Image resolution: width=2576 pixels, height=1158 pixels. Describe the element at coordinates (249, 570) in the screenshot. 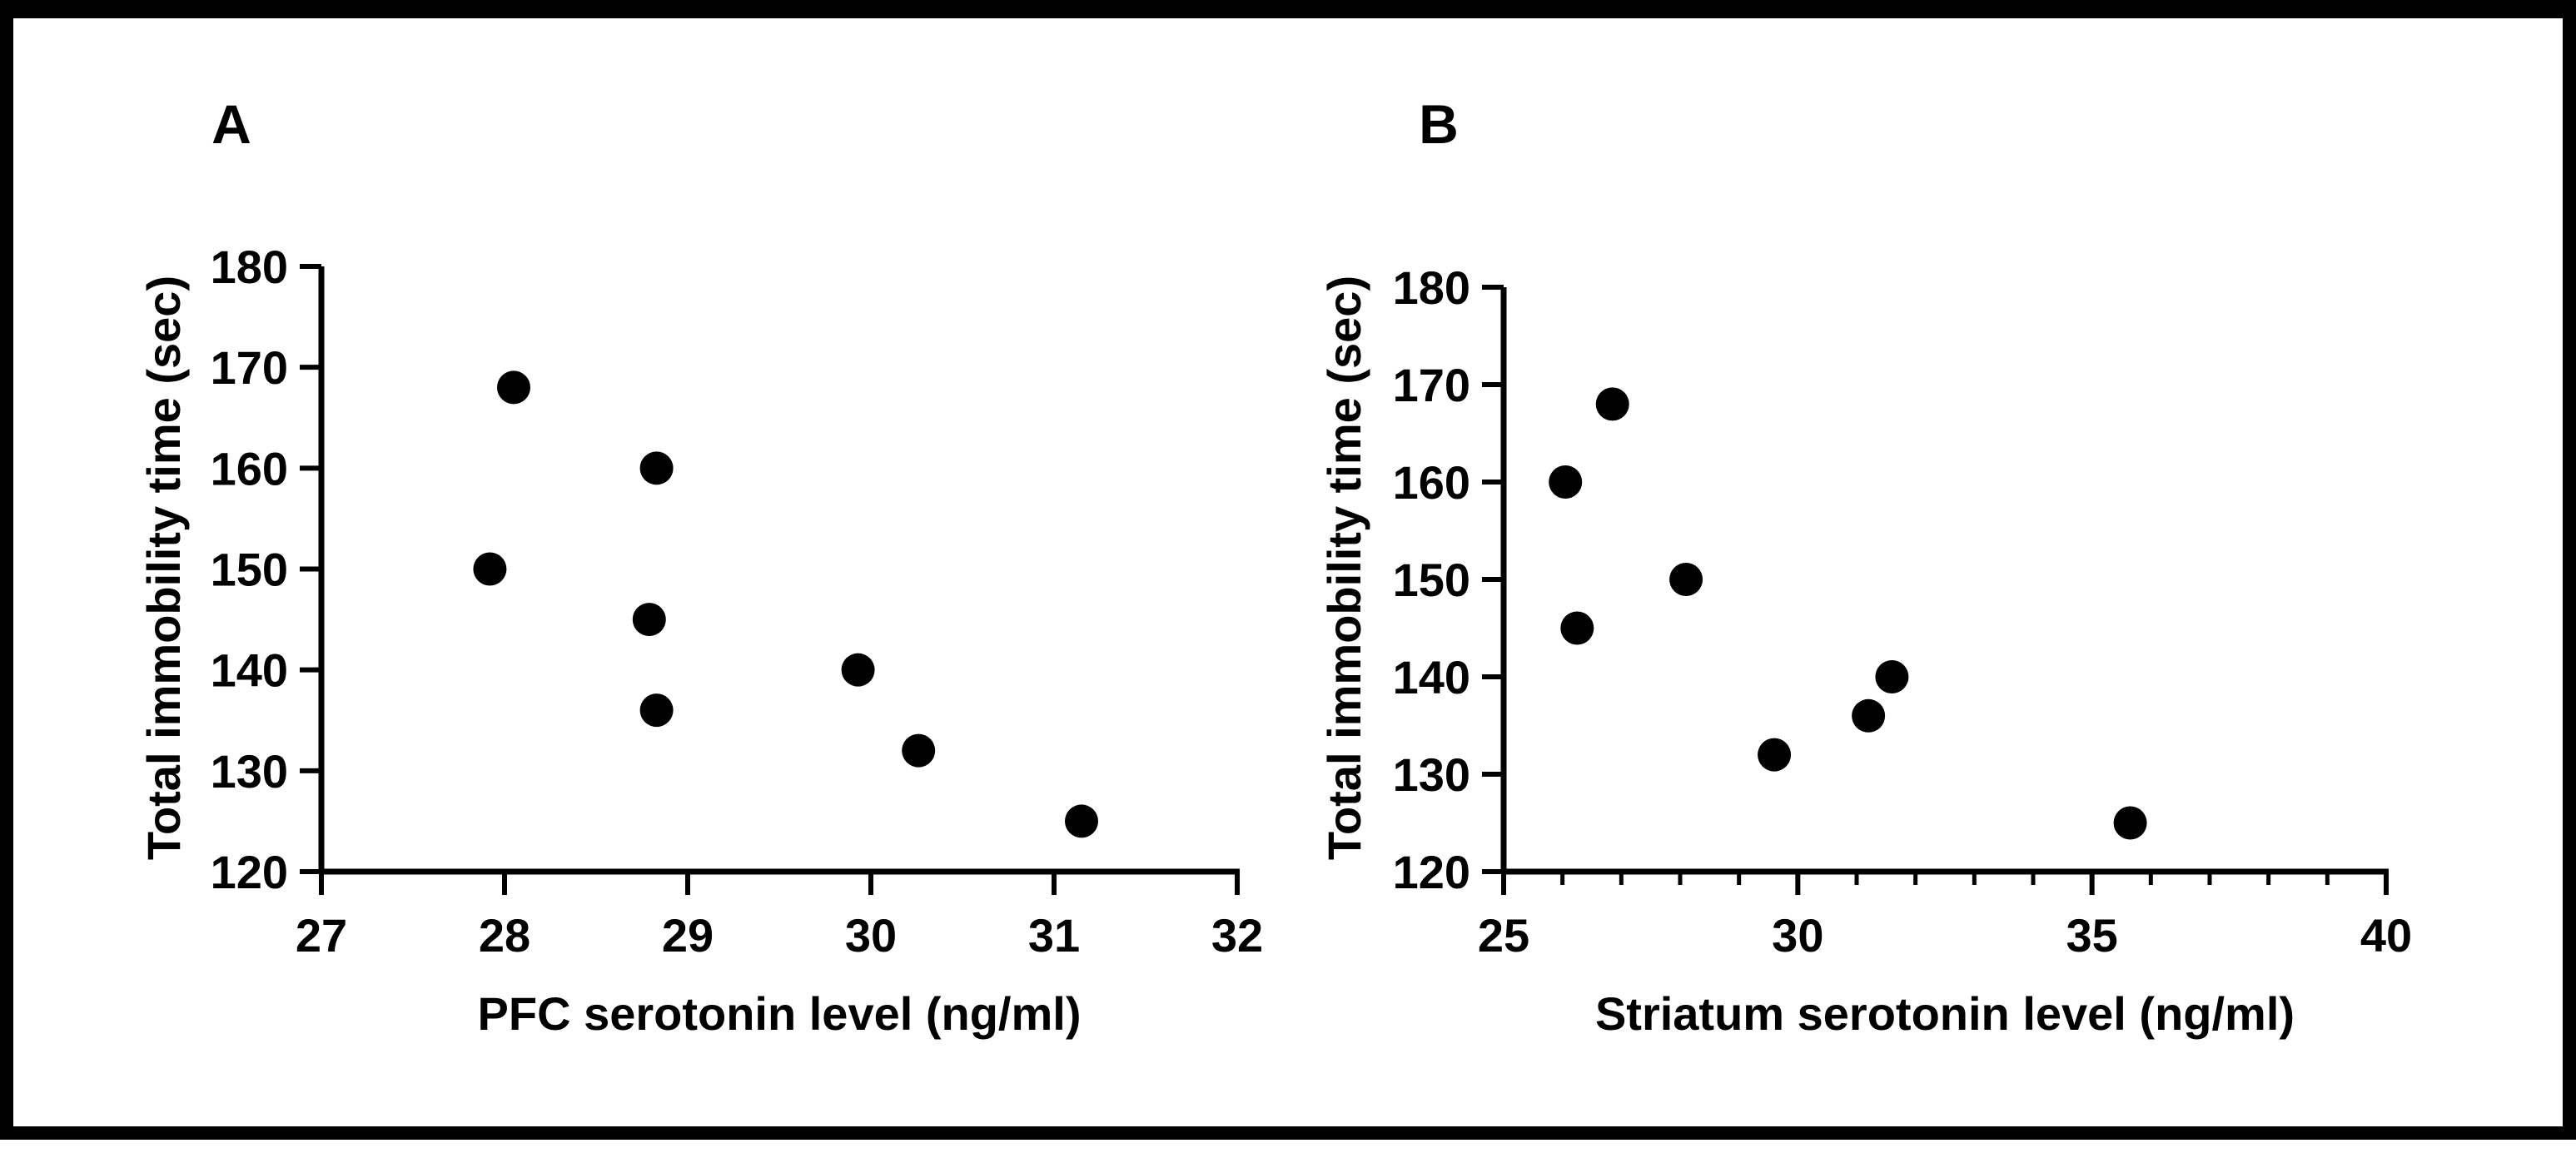

I see `panel-a-y-tick-label: 150` at that location.